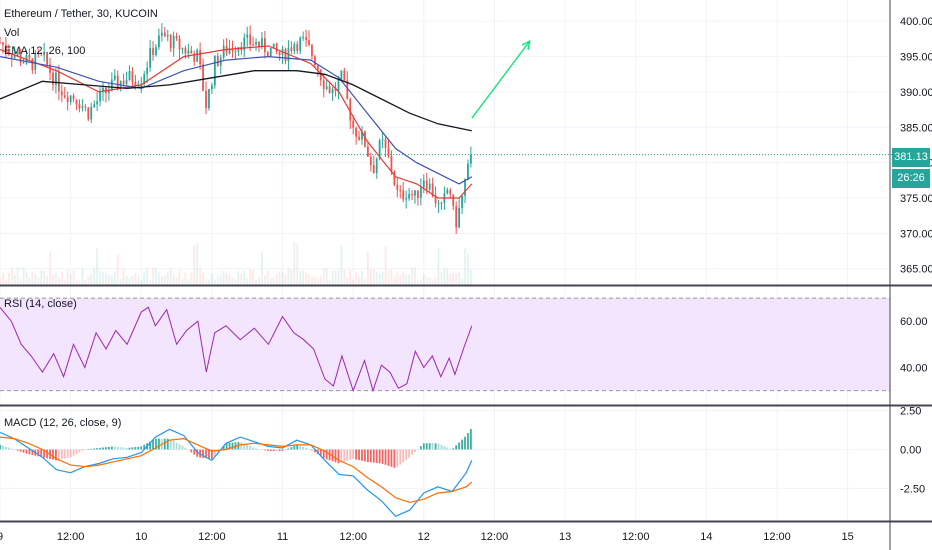  I want to click on macd-legend: MACD (12, 26, close, 9), so click(63, 423).